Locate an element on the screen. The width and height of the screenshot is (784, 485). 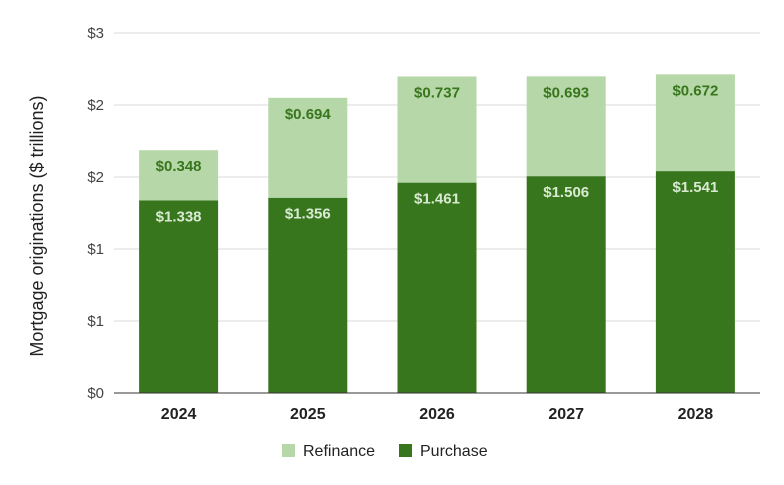
legend-label-purchase: Purchase is located at coordinates (454, 451).